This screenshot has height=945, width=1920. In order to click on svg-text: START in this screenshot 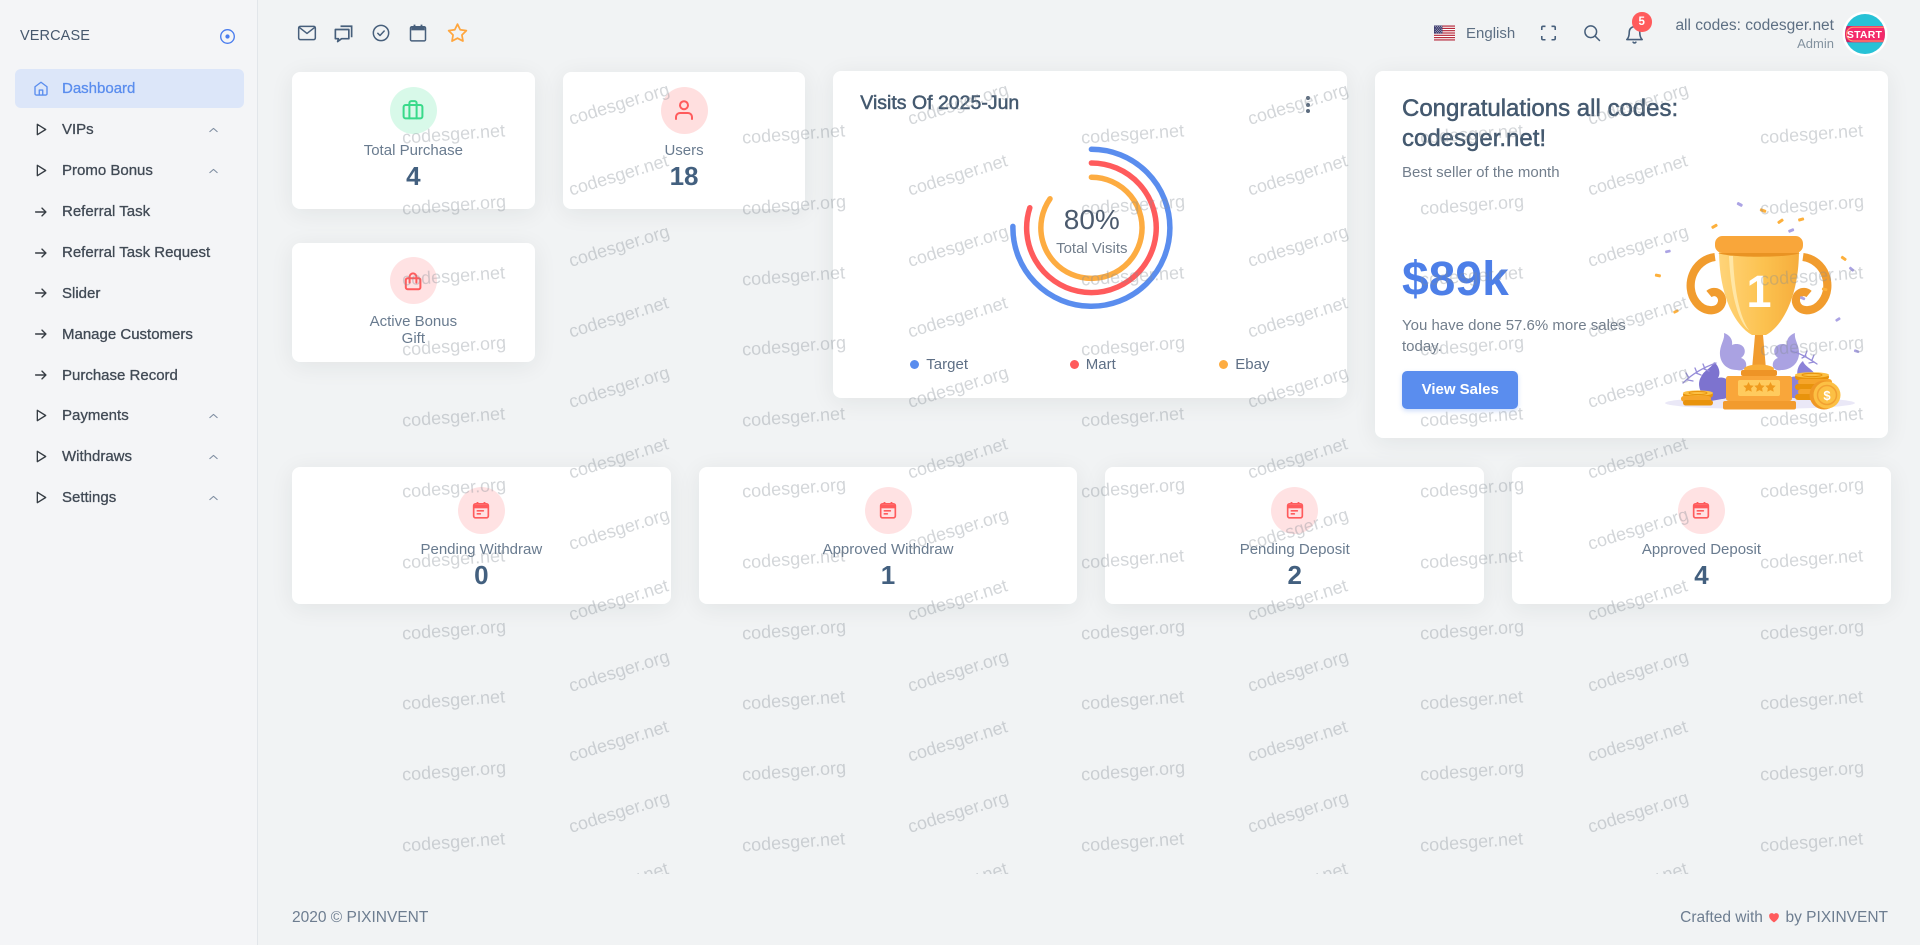, I will do `click(1864, 34)`.